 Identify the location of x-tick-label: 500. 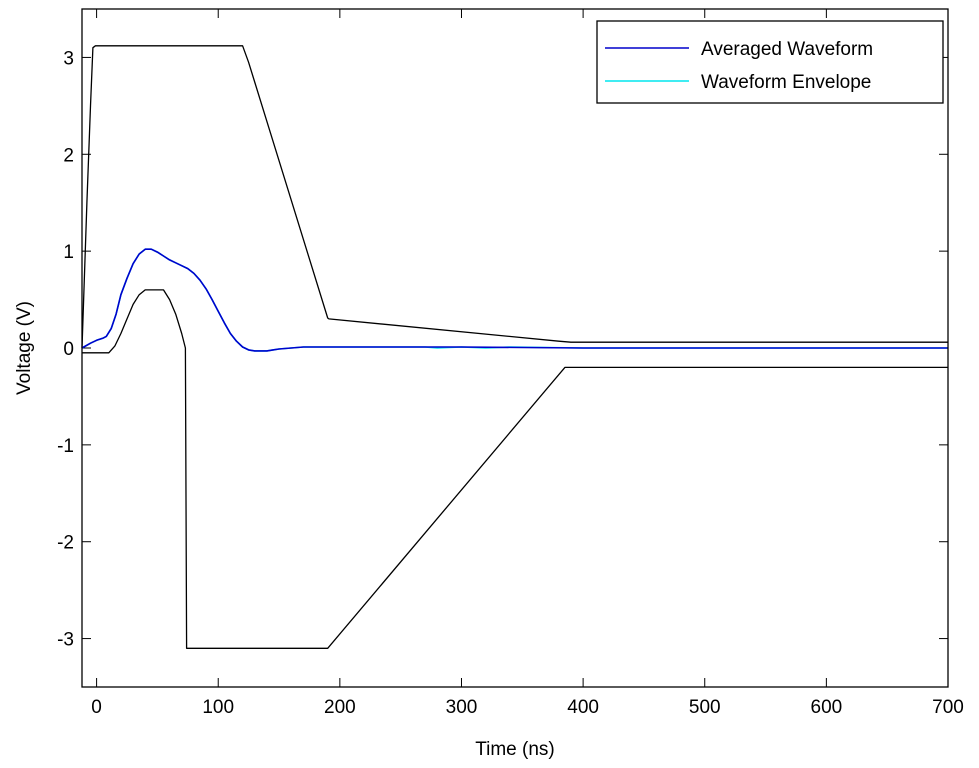
(705, 707).